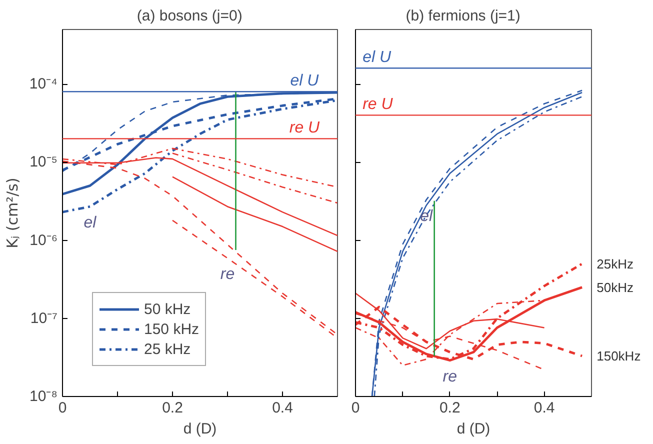 Image resolution: width=653 pixels, height=444 pixels. I want to click on y-tick-label: 10⁻⁶, so click(44, 240).